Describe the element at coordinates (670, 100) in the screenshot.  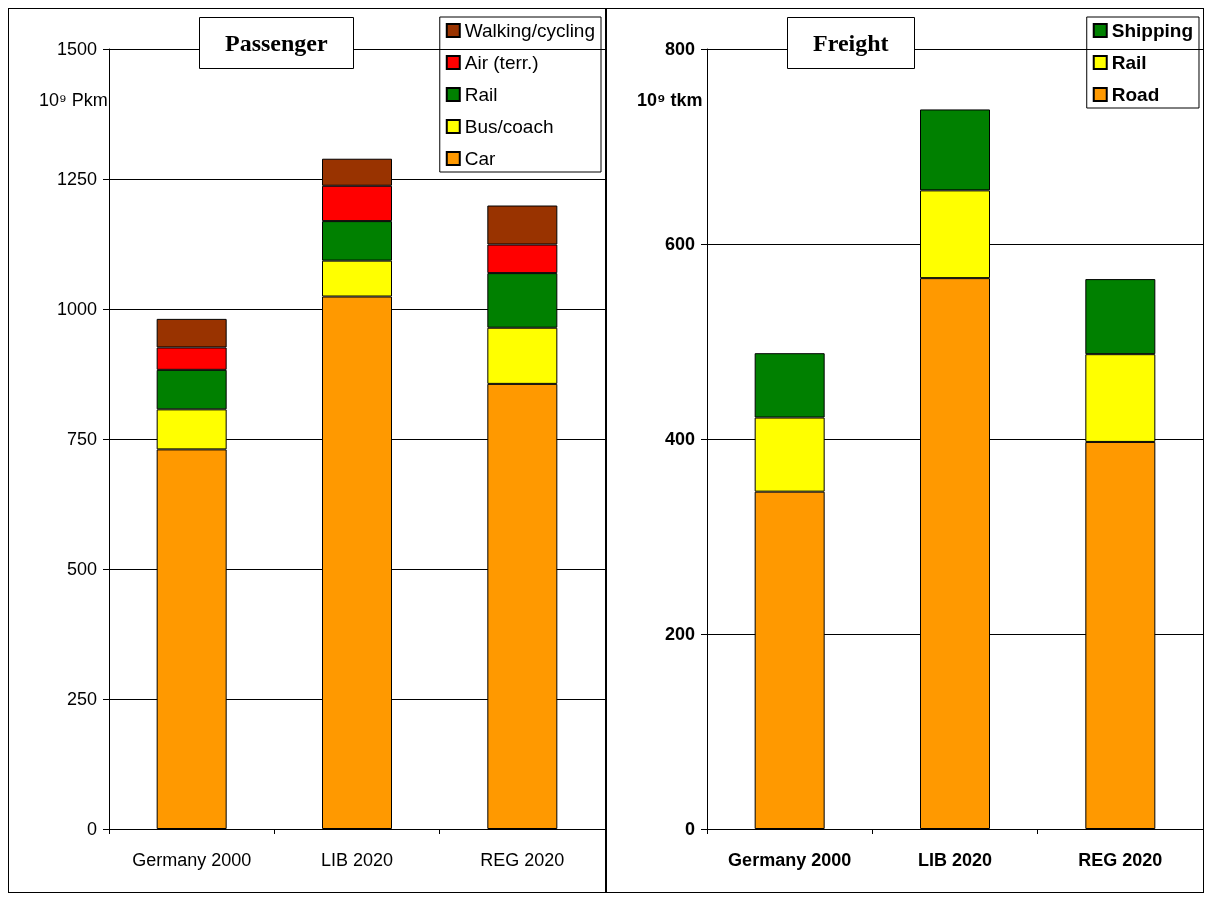
I see `y-axis-title: 10⁹ tkm` at that location.